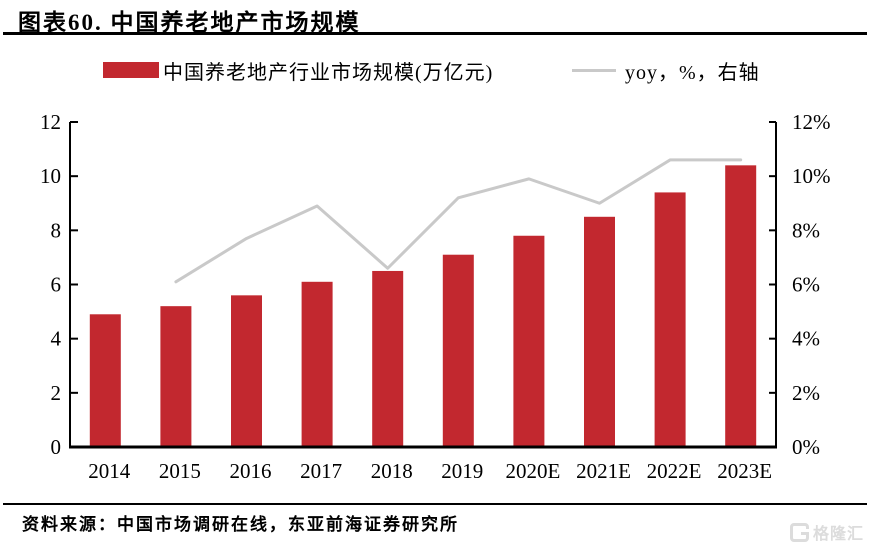 This screenshot has width=870, height=549. What do you see at coordinates (317, 364) in the screenshot?
I see `bar-2017` at bounding box center [317, 364].